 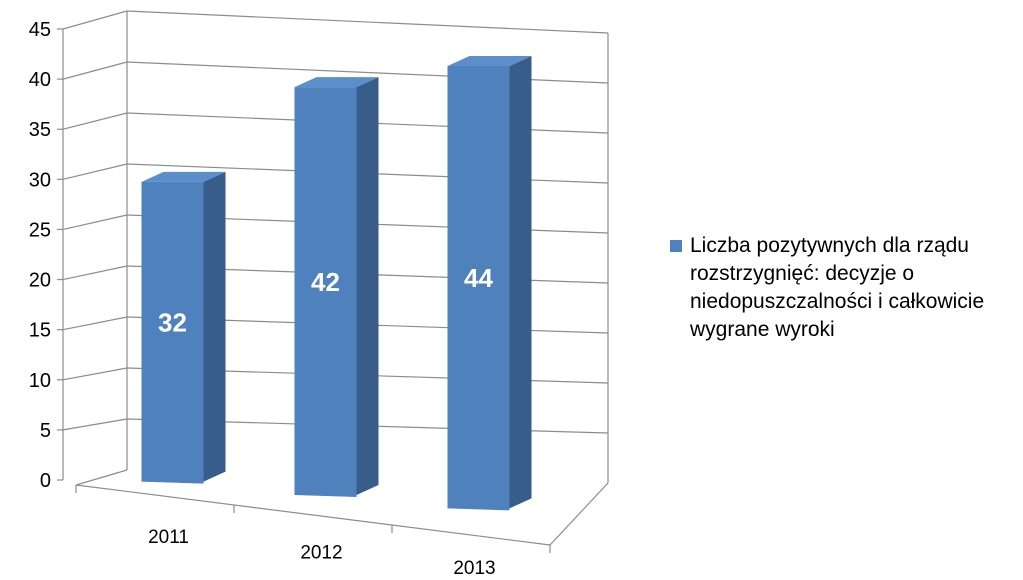 I want to click on y-tick-label: 0, so click(x=45, y=481).